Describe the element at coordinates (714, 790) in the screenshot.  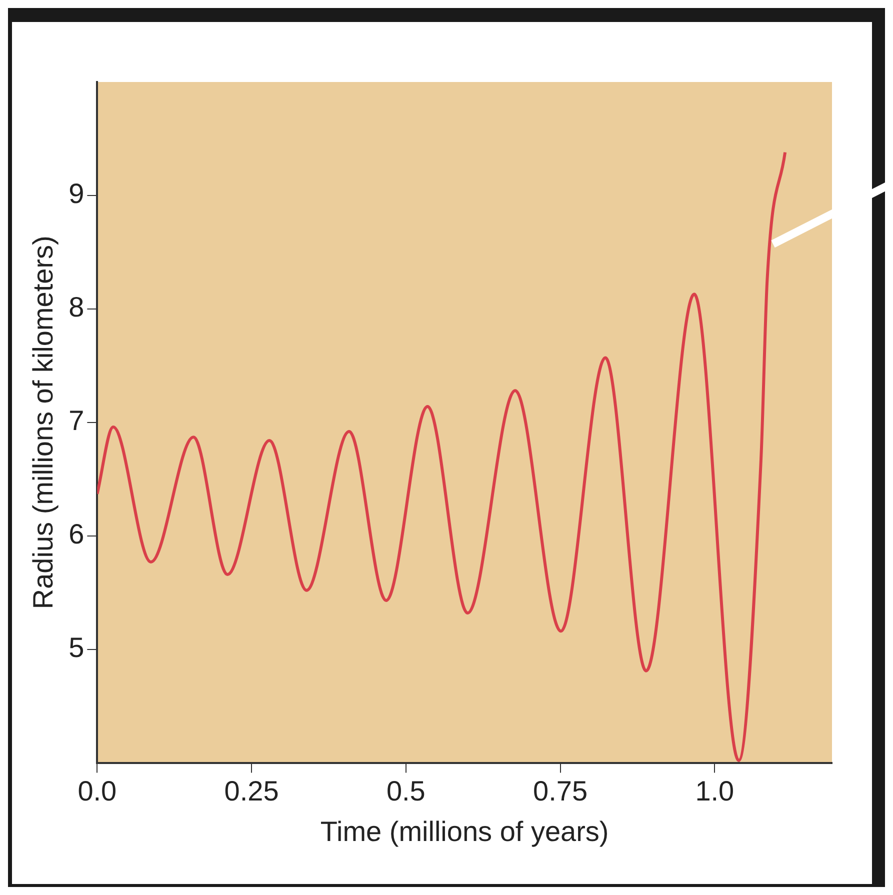
I see `x-tick-label: 1.0` at that location.